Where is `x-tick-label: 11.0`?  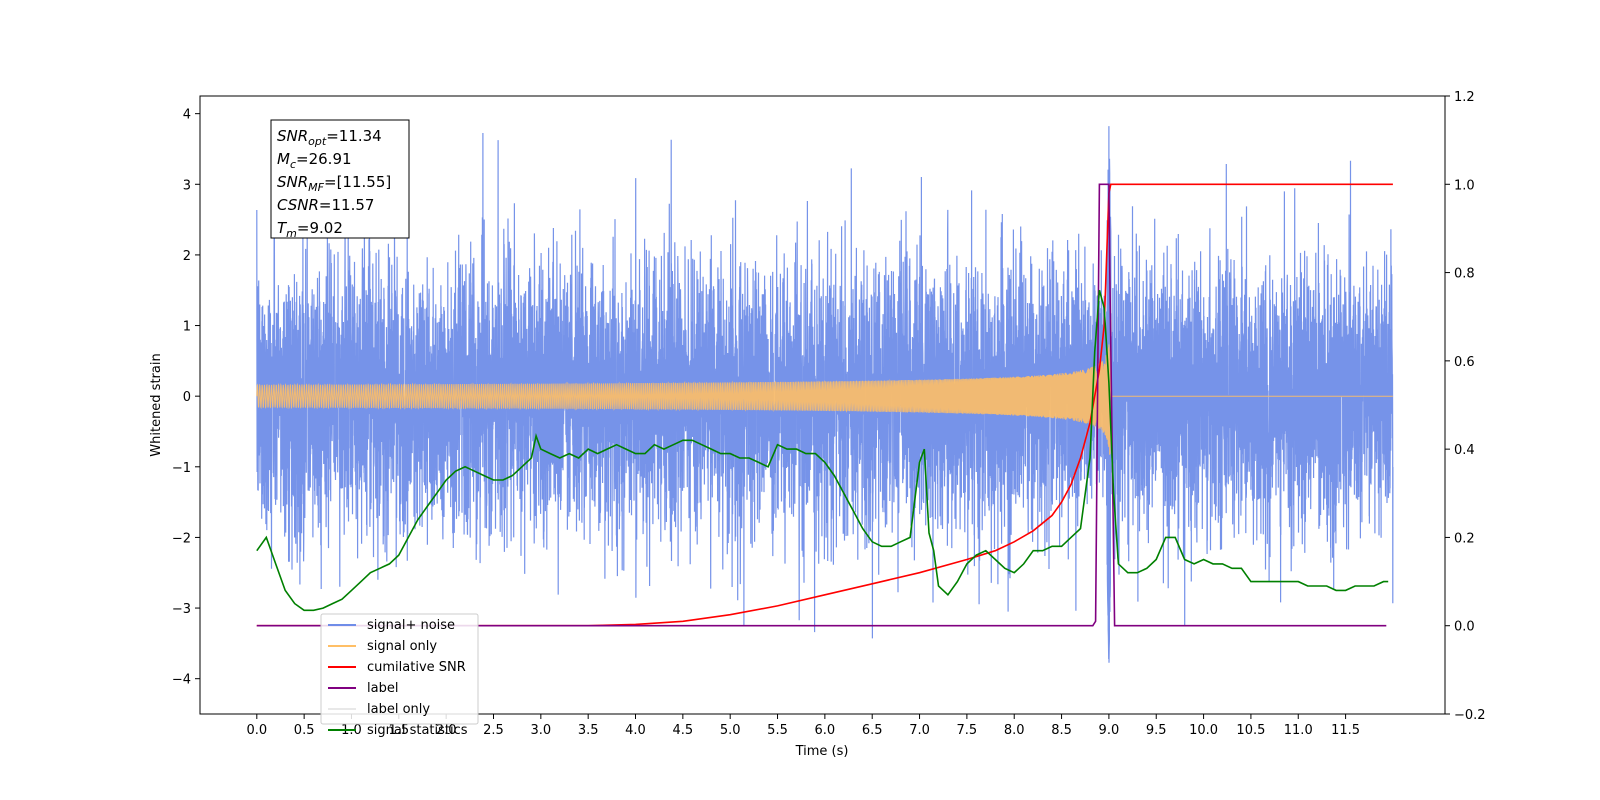 x-tick-label: 11.0 is located at coordinates (1298, 730).